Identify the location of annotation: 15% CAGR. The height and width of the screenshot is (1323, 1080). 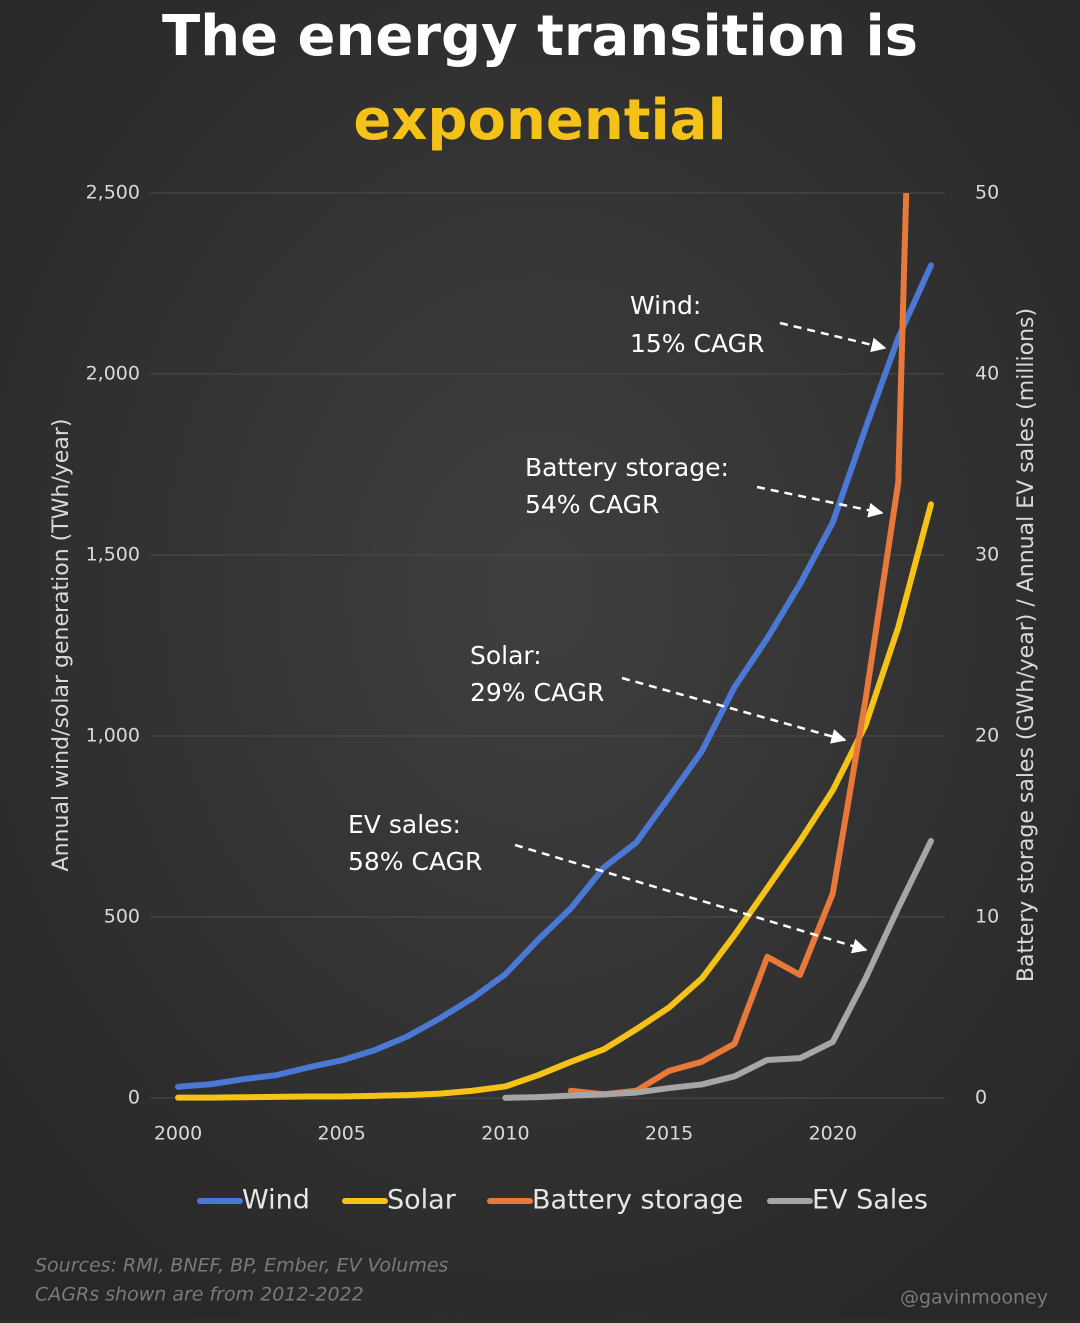
(697, 343).